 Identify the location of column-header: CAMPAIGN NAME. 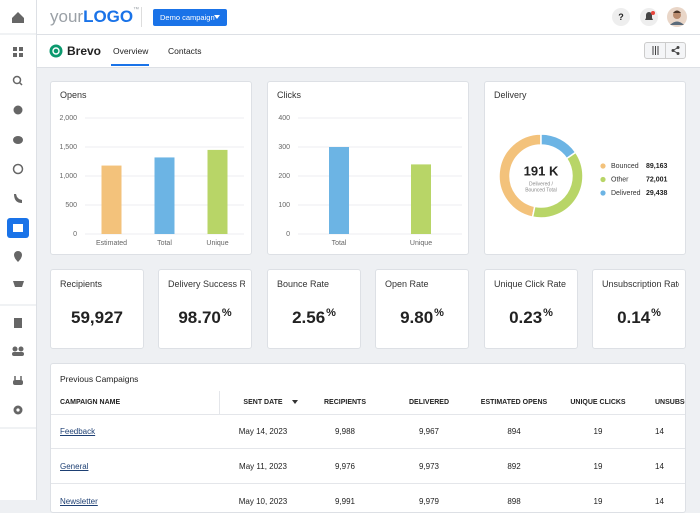
(90, 402).